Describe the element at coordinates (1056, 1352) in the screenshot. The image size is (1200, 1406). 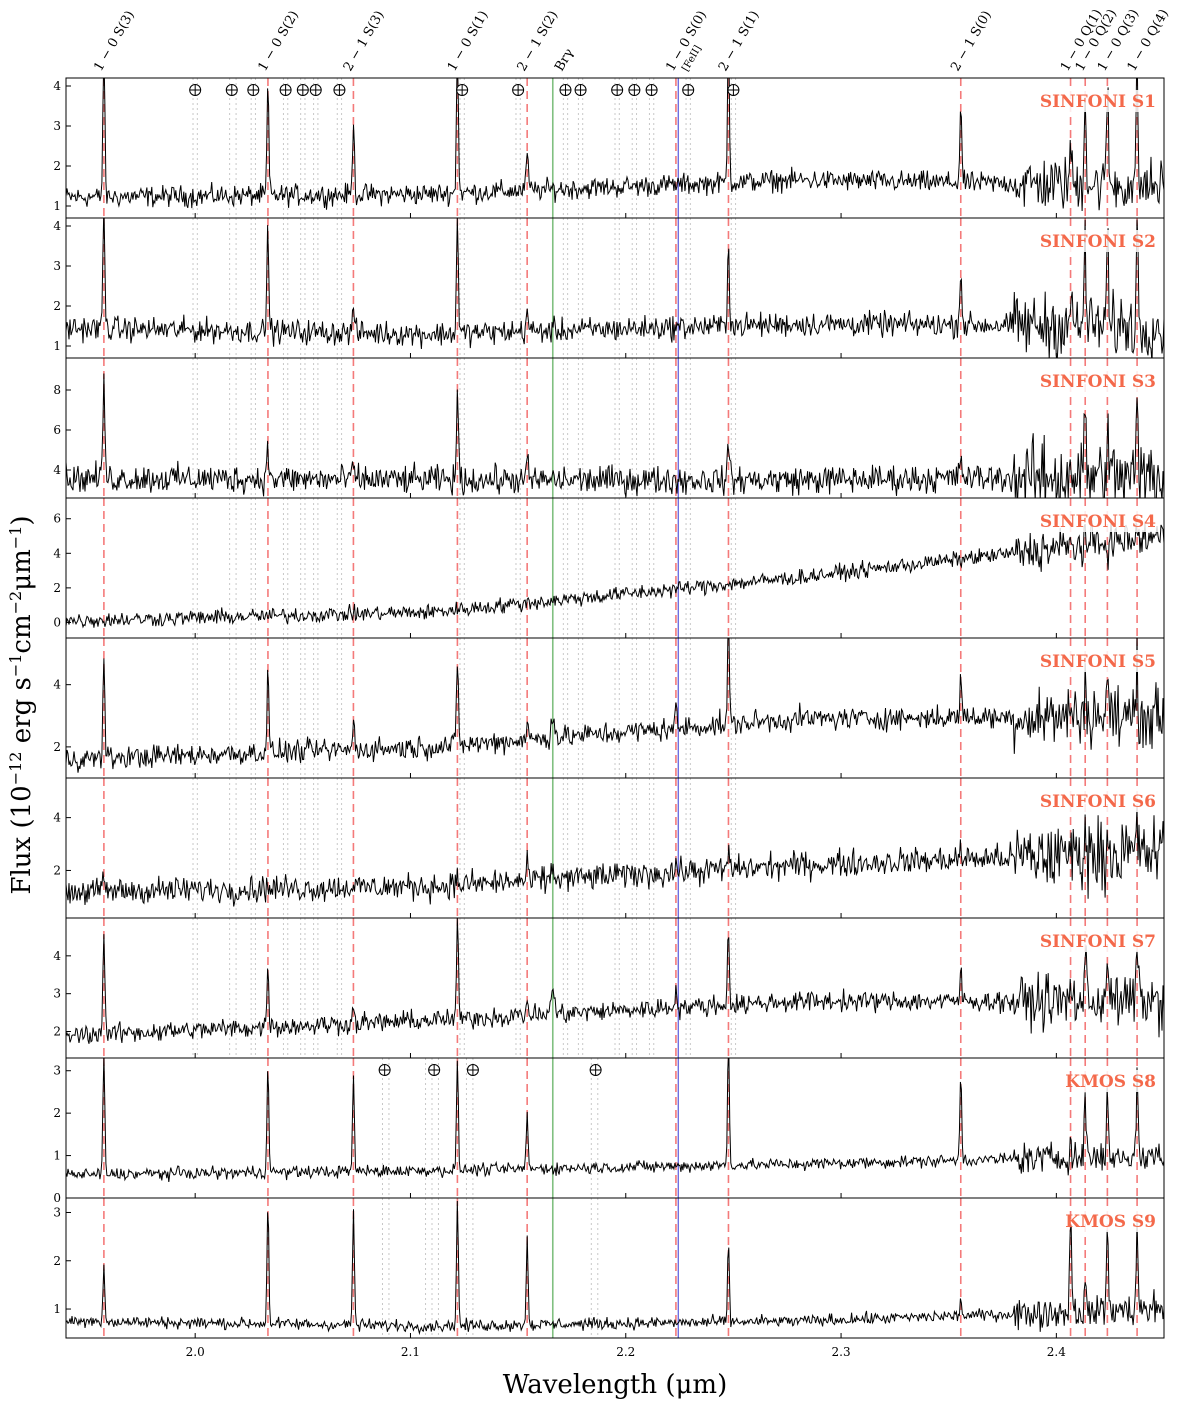
I see `x-tick-label: 2.4` at that location.